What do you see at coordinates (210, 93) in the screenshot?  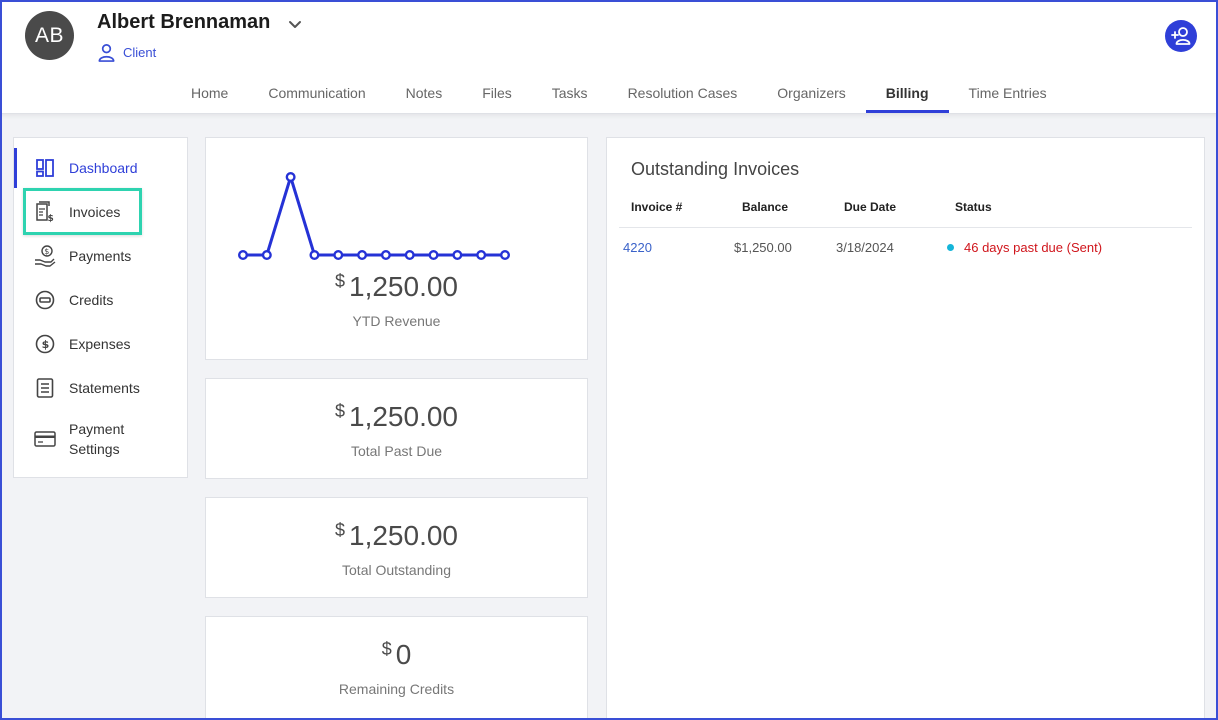 I see `tab-home: Home` at bounding box center [210, 93].